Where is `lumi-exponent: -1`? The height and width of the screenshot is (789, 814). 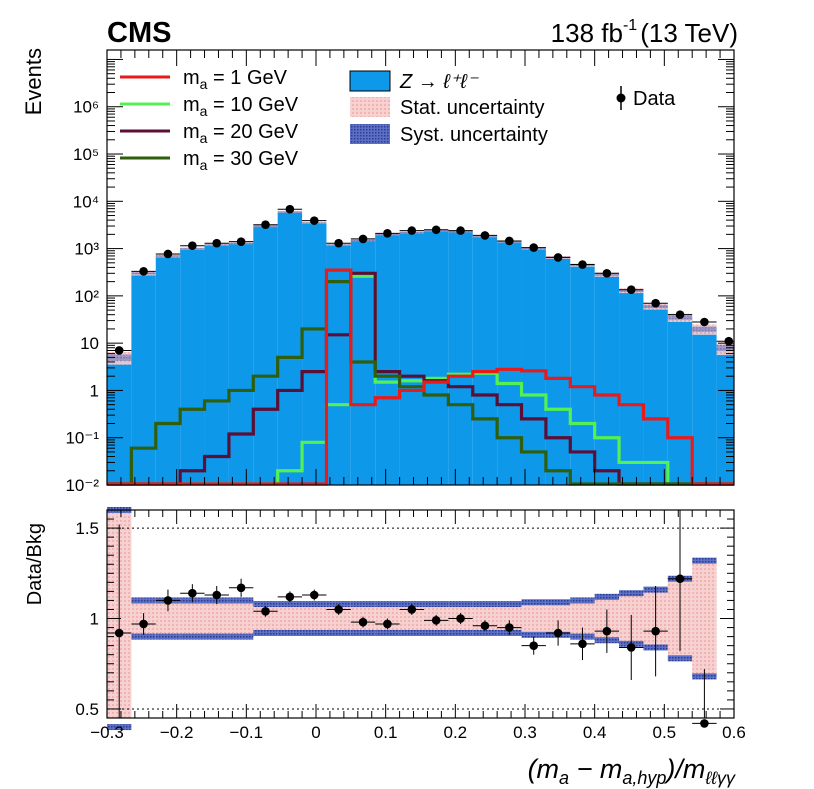 lumi-exponent: -1 is located at coordinates (630, 25).